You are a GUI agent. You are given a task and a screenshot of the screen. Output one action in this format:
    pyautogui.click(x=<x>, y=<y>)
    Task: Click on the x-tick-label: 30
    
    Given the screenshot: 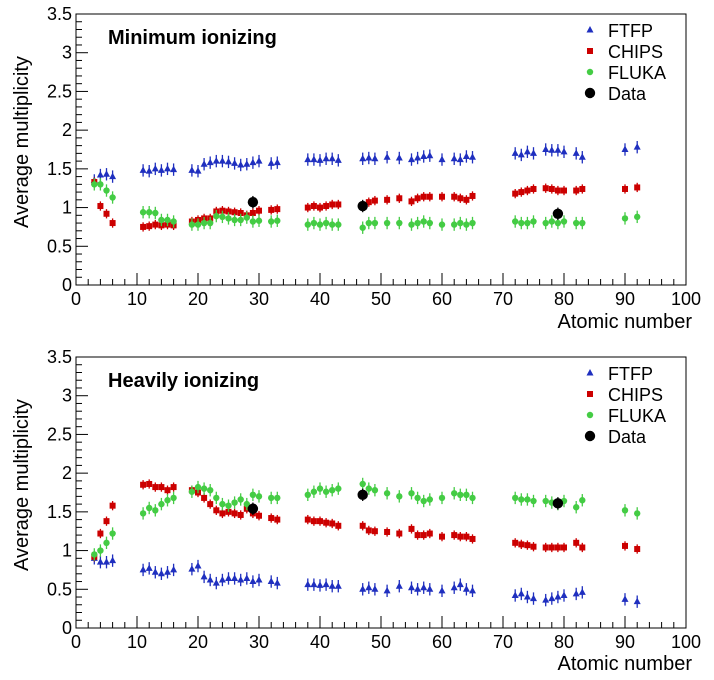 What is the action you would take?
    pyautogui.click(x=259, y=642)
    